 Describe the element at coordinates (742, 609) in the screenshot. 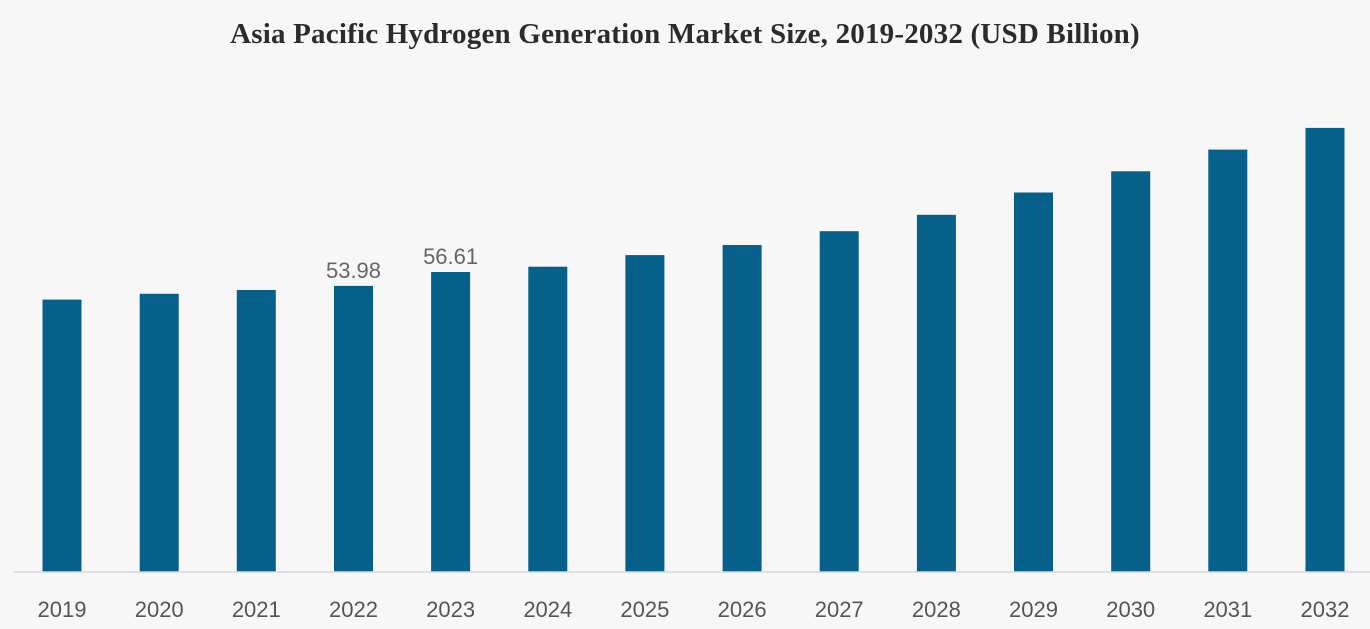

I see `x-tick-label-2026: 2026` at that location.